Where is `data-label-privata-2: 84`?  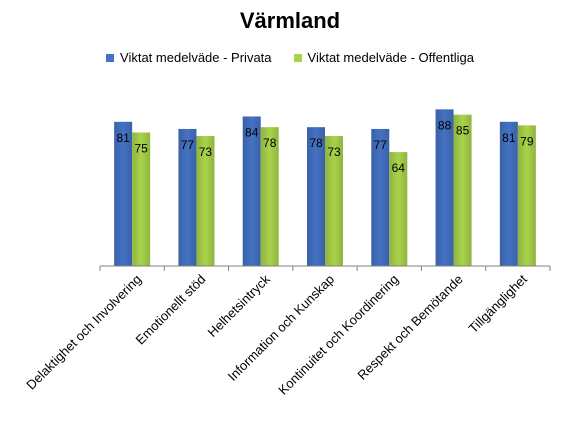
data-label-privata-2: 84 is located at coordinates (252, 132).